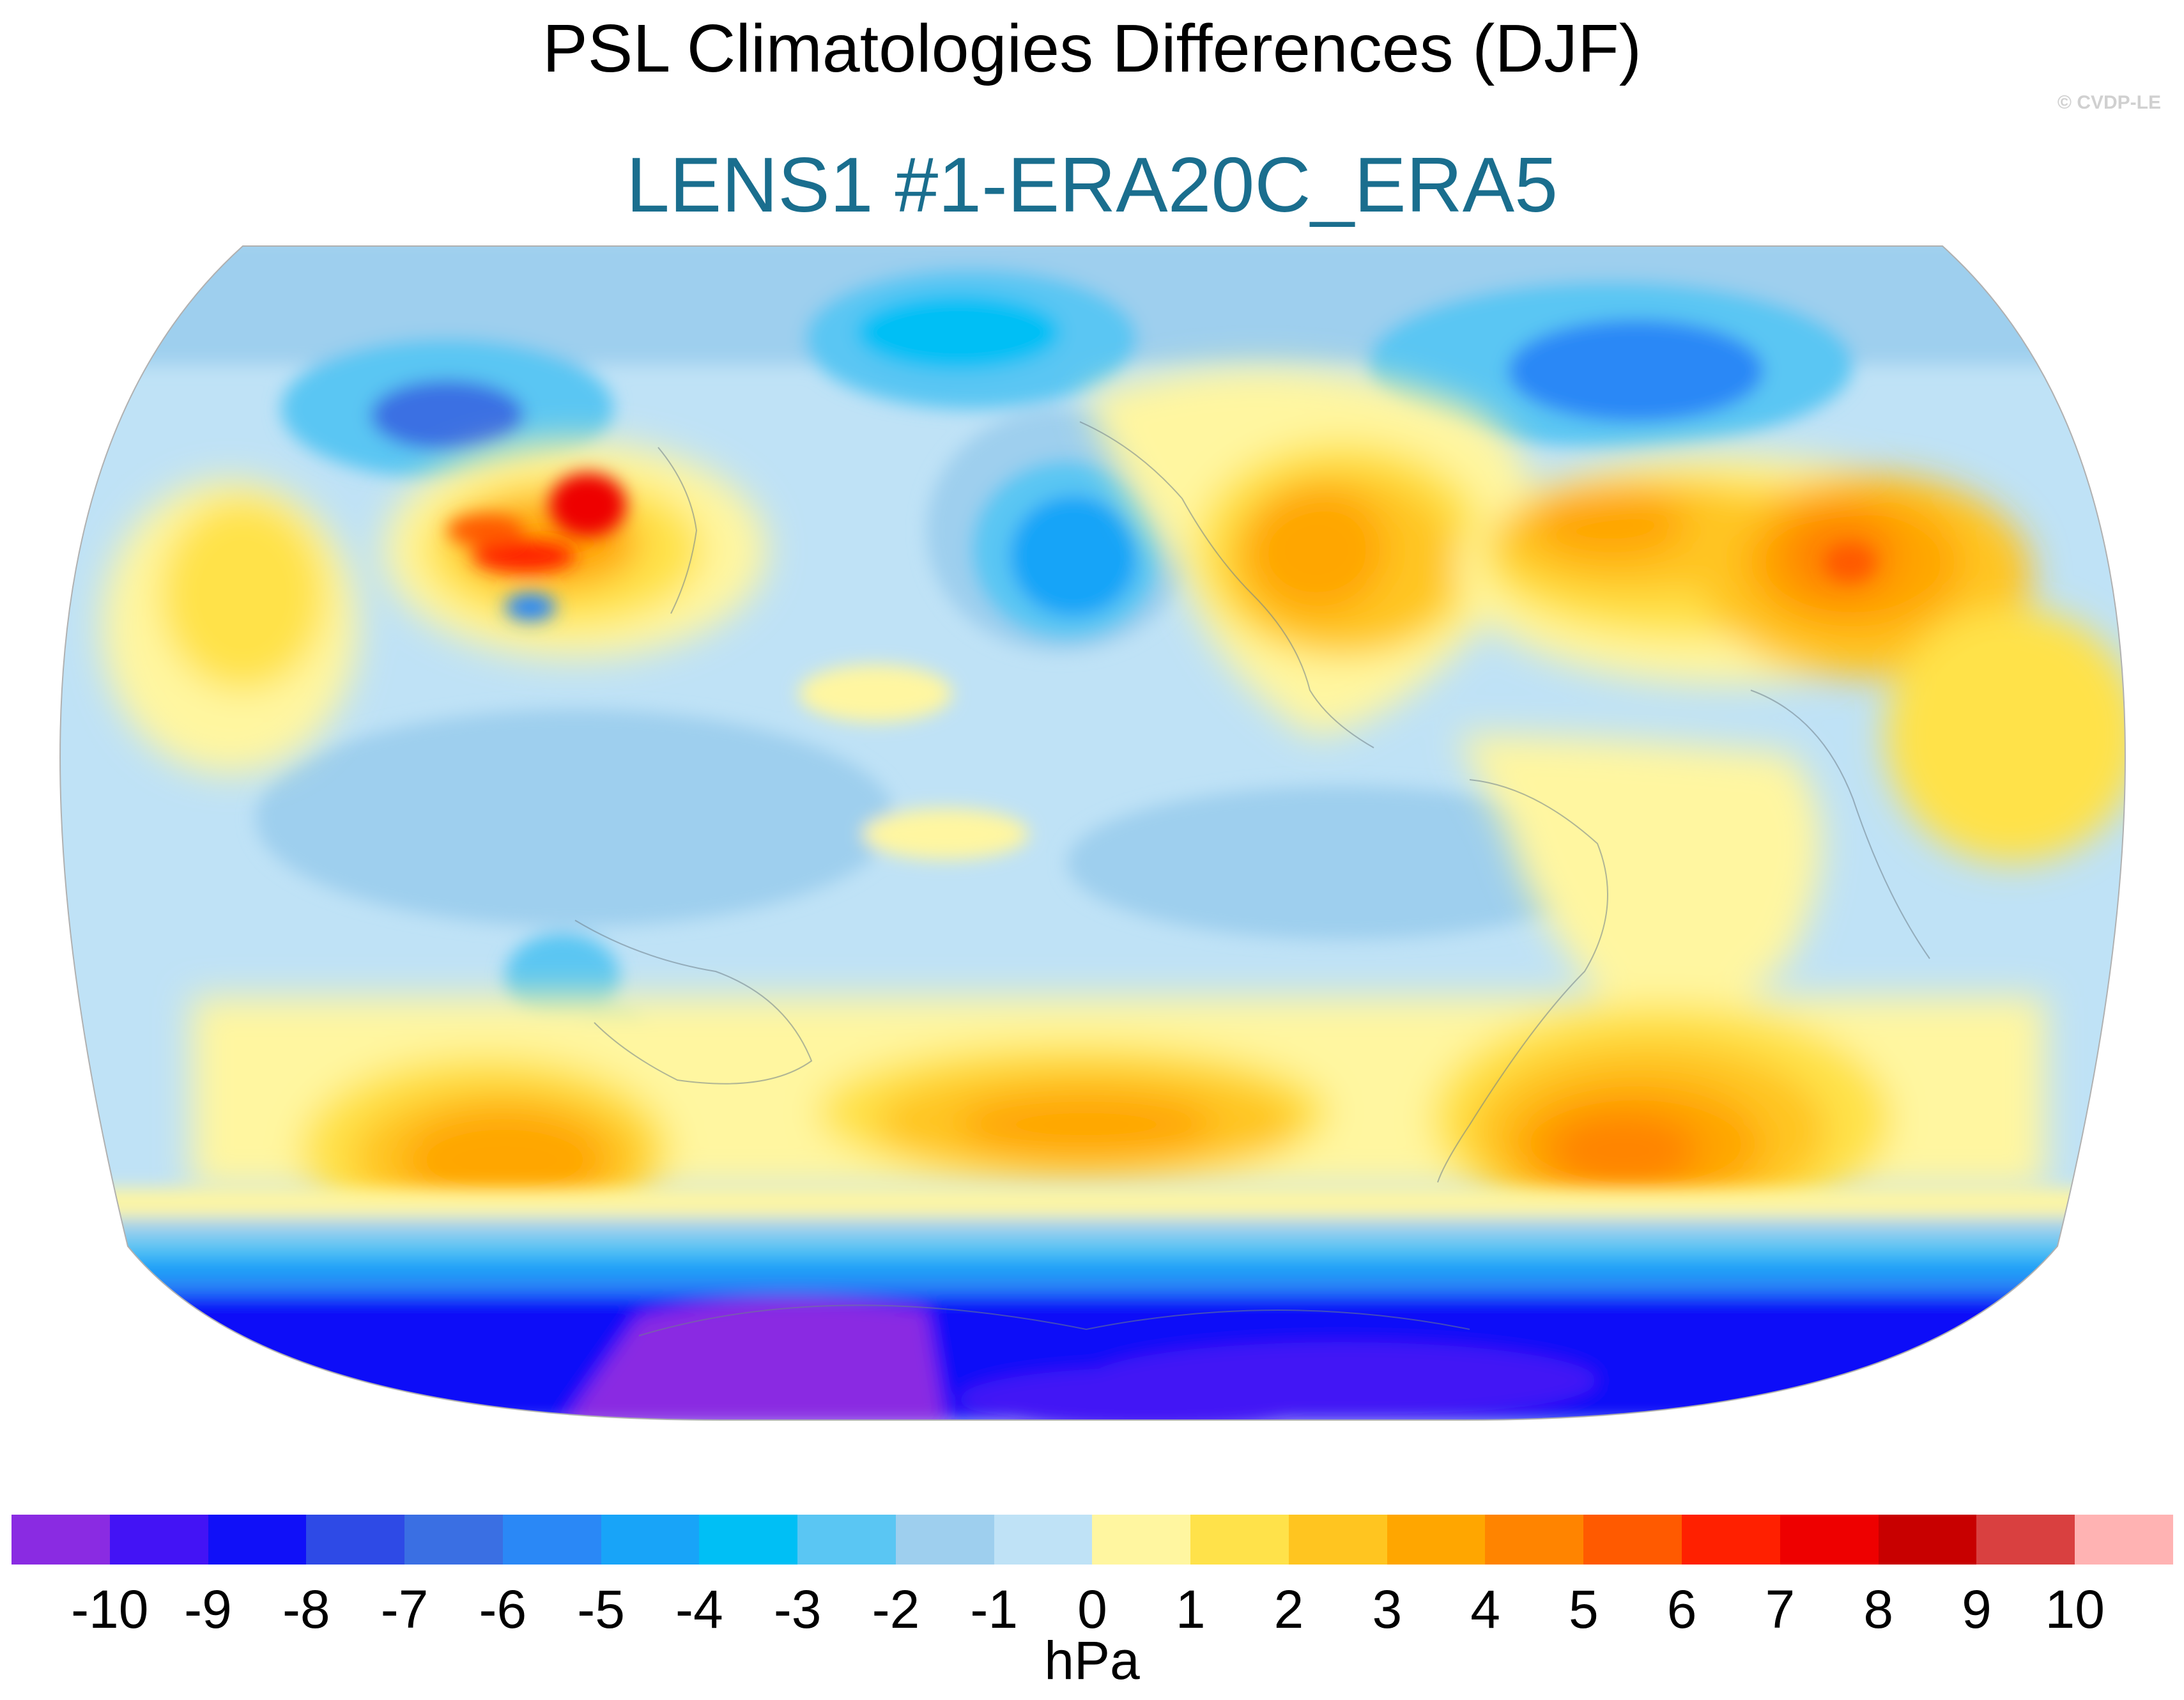 This screenshot has height=1700, width=2184. I want to click on figure-title: PSL Climatologies Differences (DJF), so click(1092, 48).